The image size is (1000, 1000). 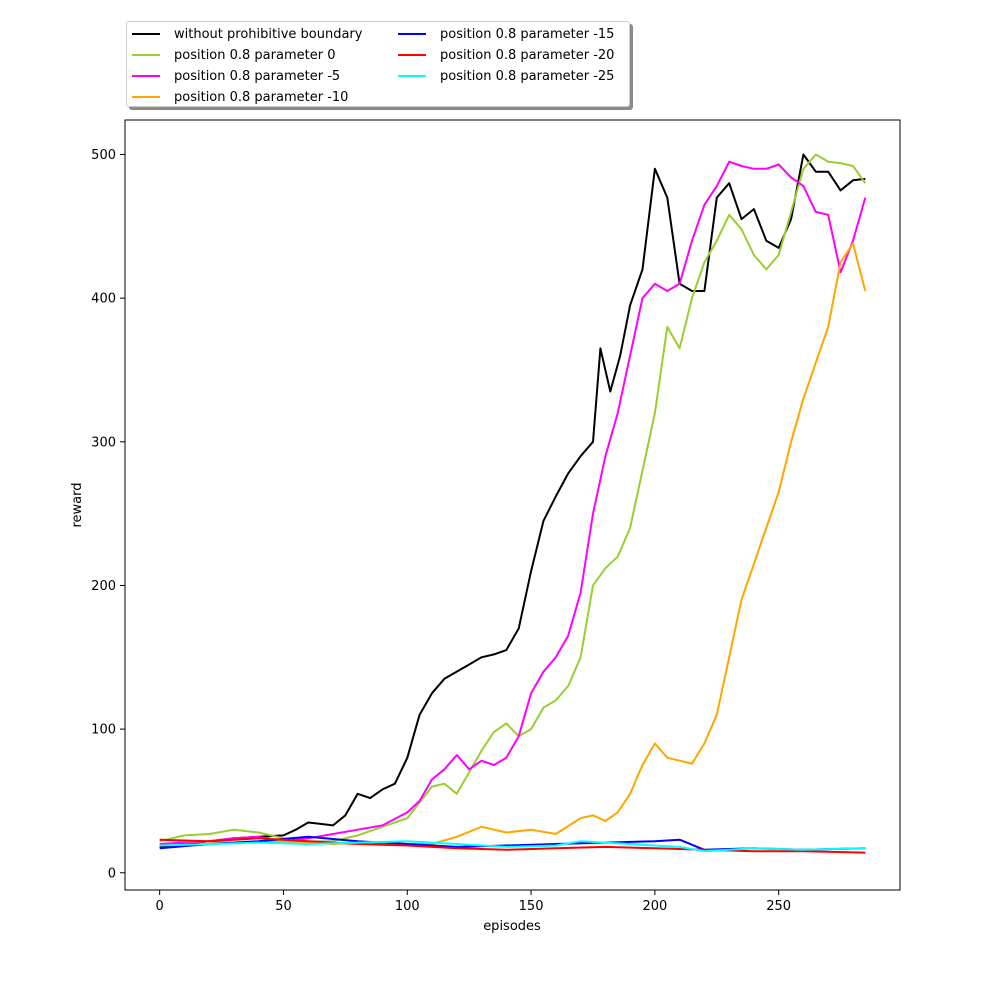 I want to click on x-tick-label: 0, so click(x=160, y=906).